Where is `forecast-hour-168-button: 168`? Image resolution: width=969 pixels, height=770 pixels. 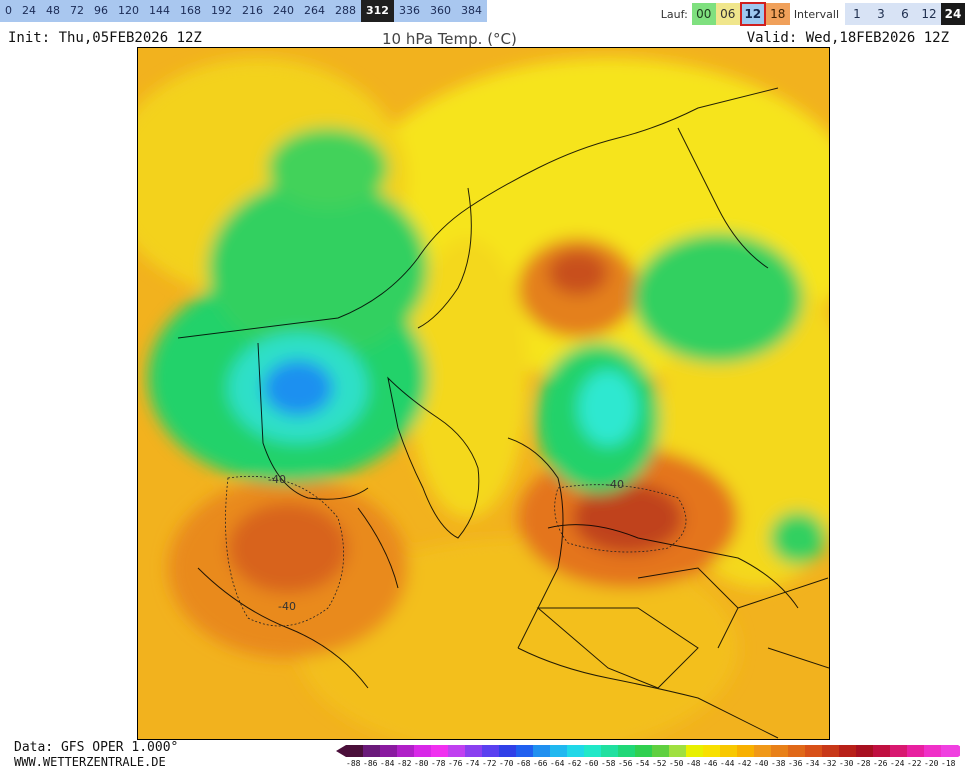 forecast-hour-168-button: 168 is located at coordinates (190, 10).